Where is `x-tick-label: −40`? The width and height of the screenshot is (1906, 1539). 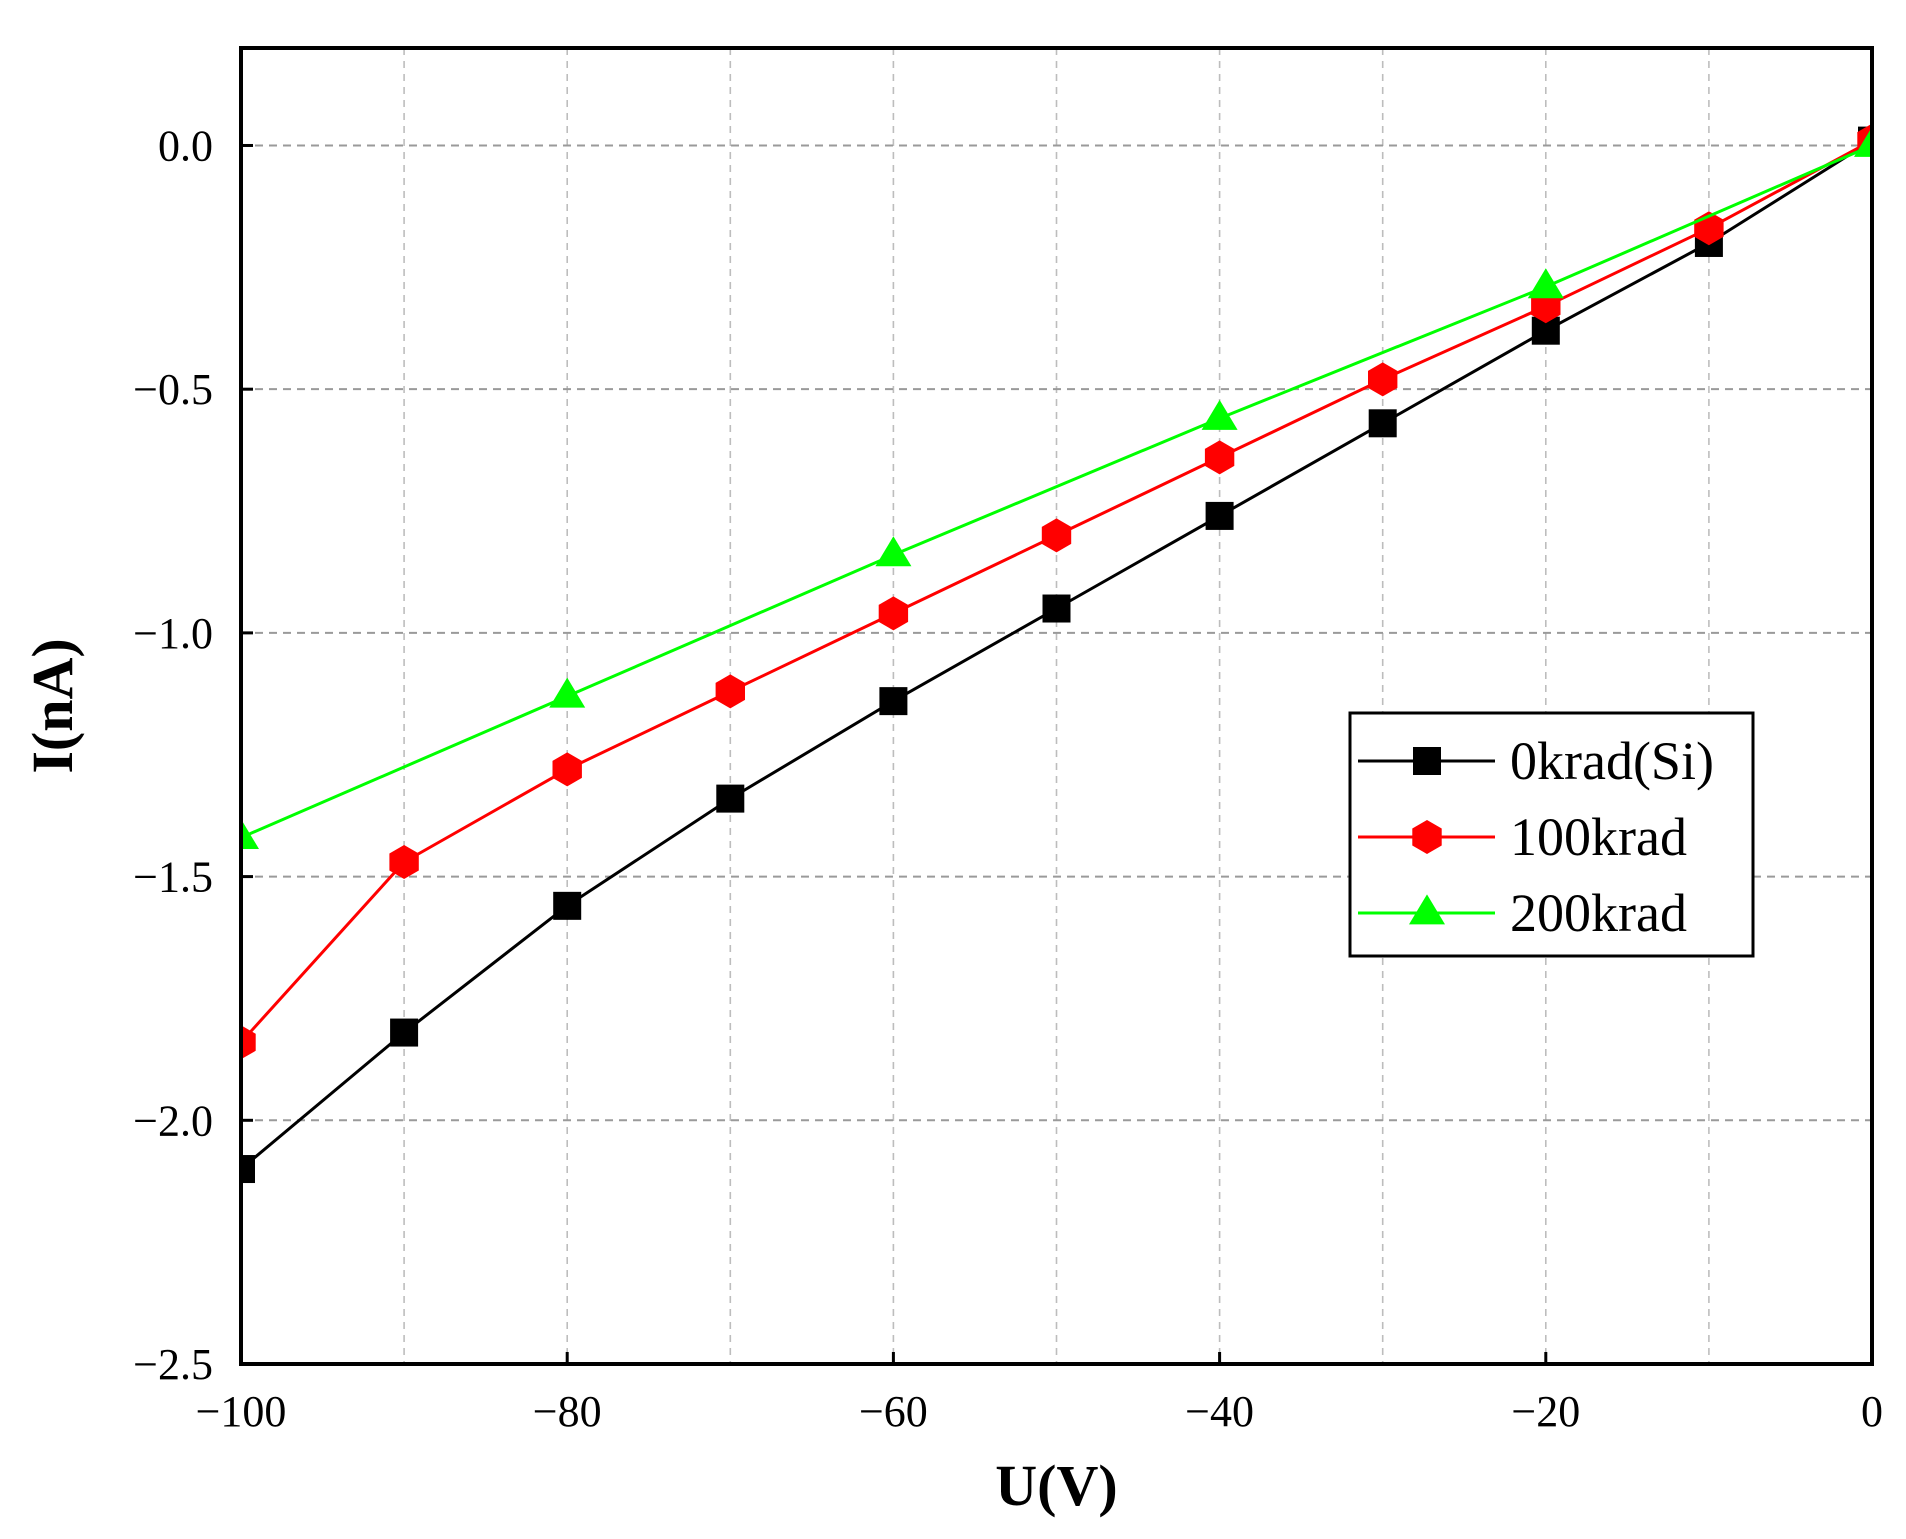
x-tick-label: −40 is located at coordinates (1219, 1411).